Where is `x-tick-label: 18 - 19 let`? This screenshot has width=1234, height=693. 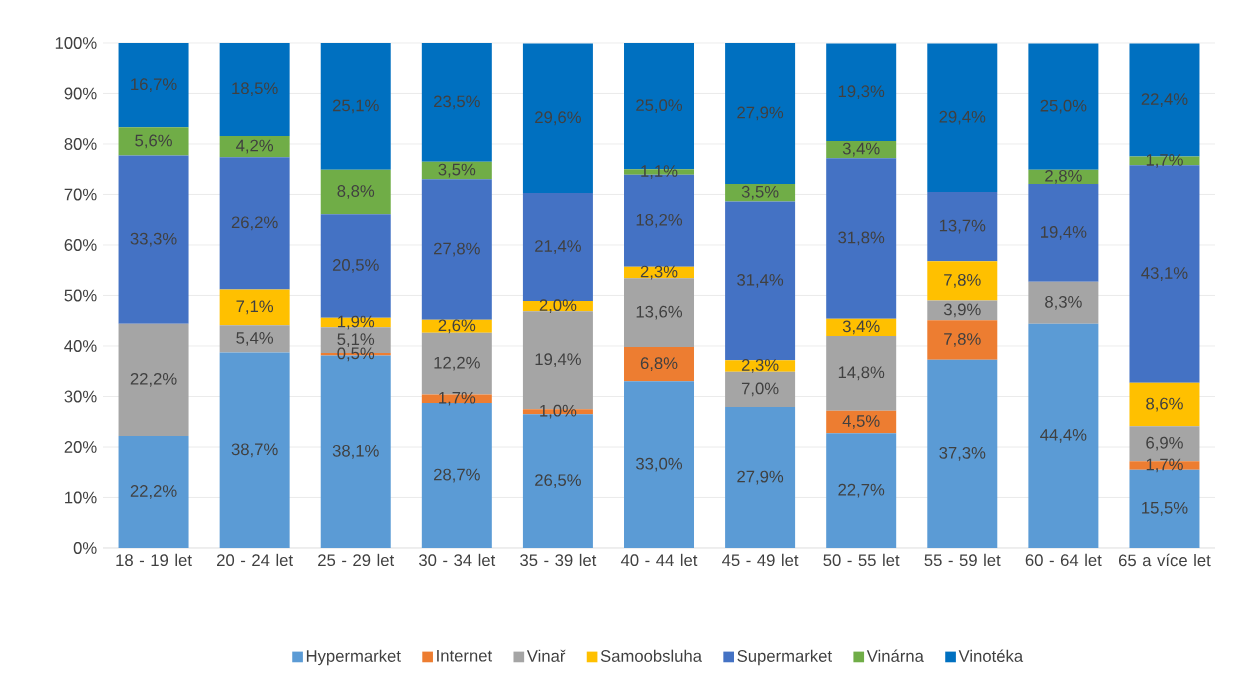 x-tick-label: 18 - 19 let is located at coordinates (154, 560).